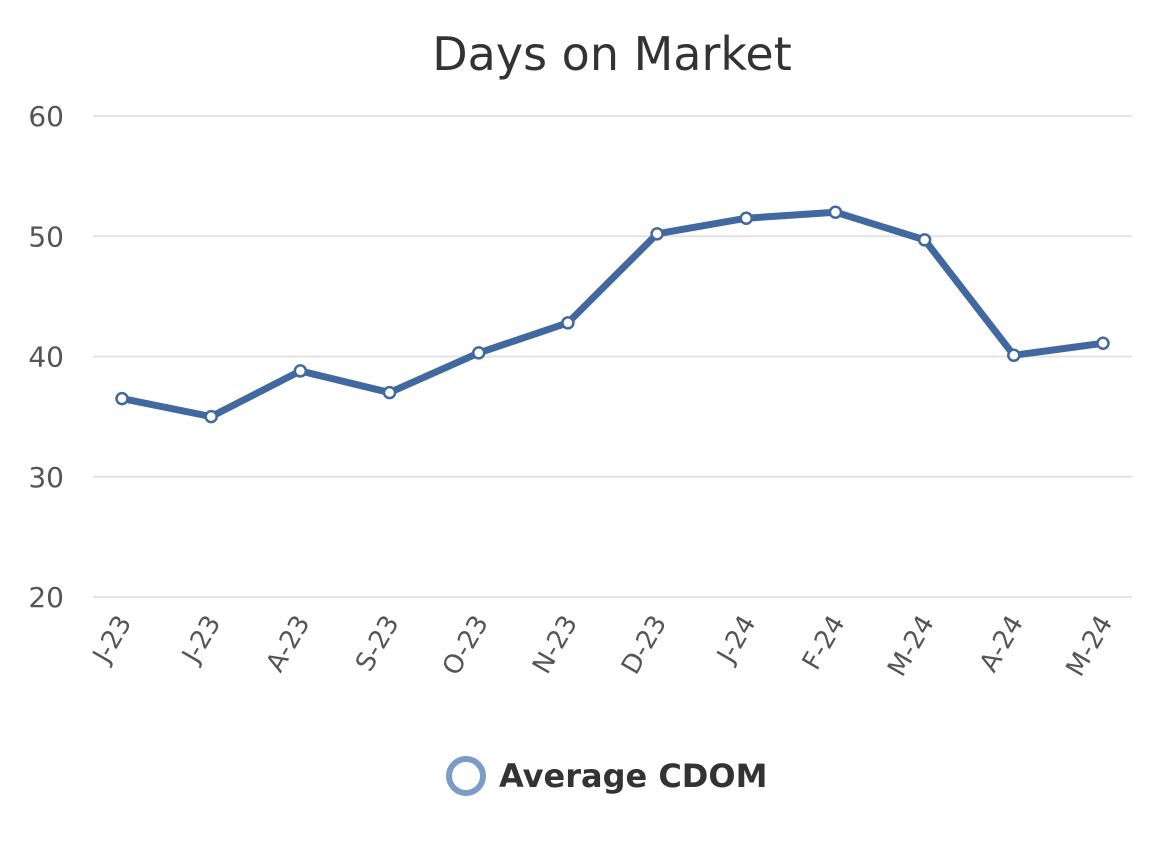  What do you see at coordinates (289, 644) in the screenshot?
I see `x-tick-label: A-23` at bounding box center [289, 644].